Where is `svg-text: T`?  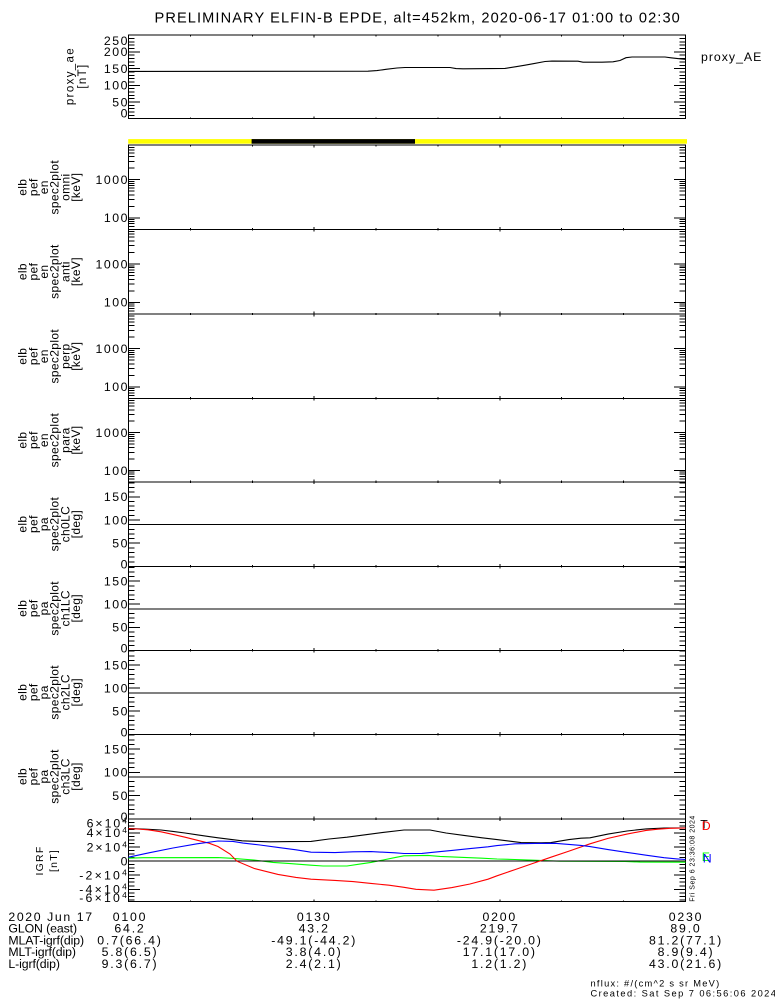
svg-text: T is located at coordinates (704, 825).